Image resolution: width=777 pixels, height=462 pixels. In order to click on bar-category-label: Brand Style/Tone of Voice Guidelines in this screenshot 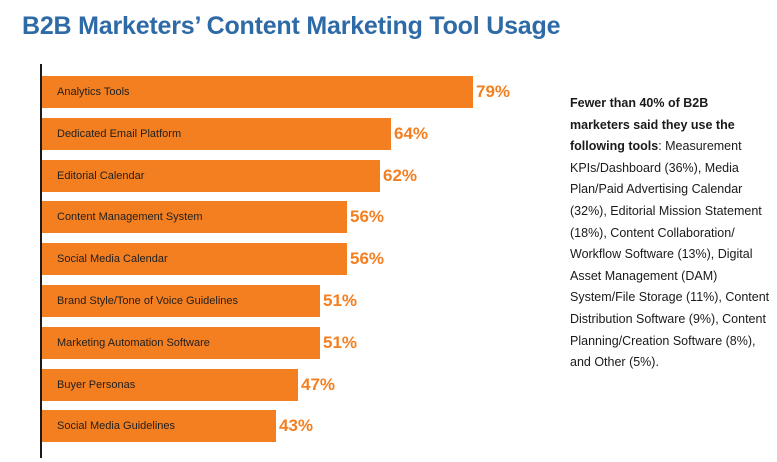, I will do `click(148, 301)`.